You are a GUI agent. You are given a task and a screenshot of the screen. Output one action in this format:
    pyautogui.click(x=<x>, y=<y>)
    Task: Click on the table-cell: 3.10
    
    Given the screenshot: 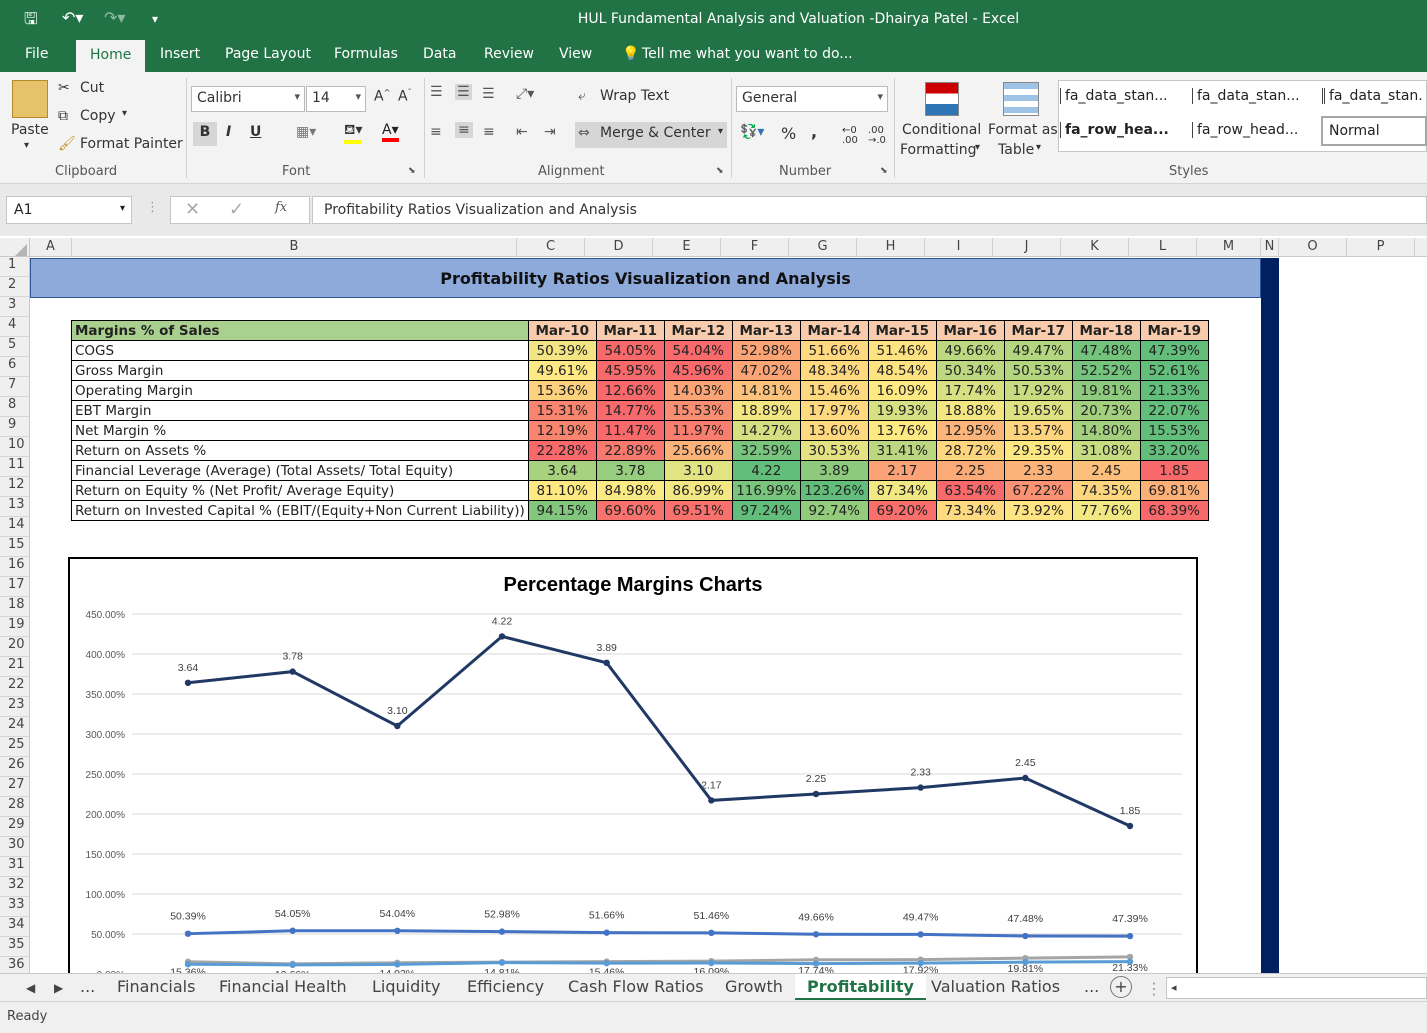 What is the action you would take?
    pyautogui.click(x=698, y=470)
    